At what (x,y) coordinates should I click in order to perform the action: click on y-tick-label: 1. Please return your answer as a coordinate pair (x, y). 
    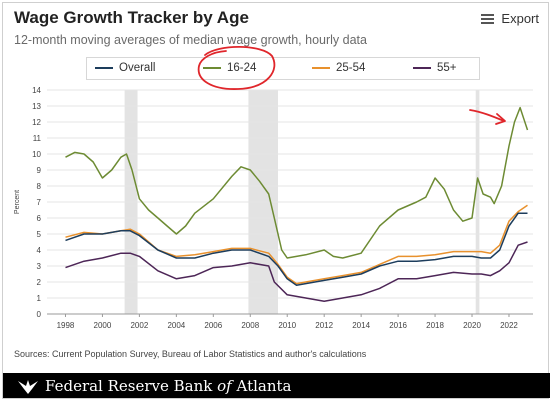
    Looking at the image, I should click on (39, 298).